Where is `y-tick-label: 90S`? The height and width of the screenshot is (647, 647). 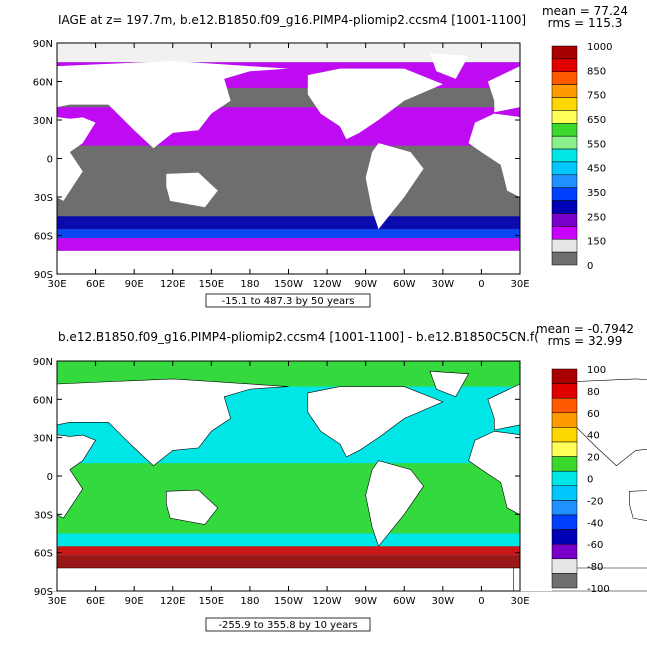
y-tick-label: 90S is located at coordinates (43, 592).